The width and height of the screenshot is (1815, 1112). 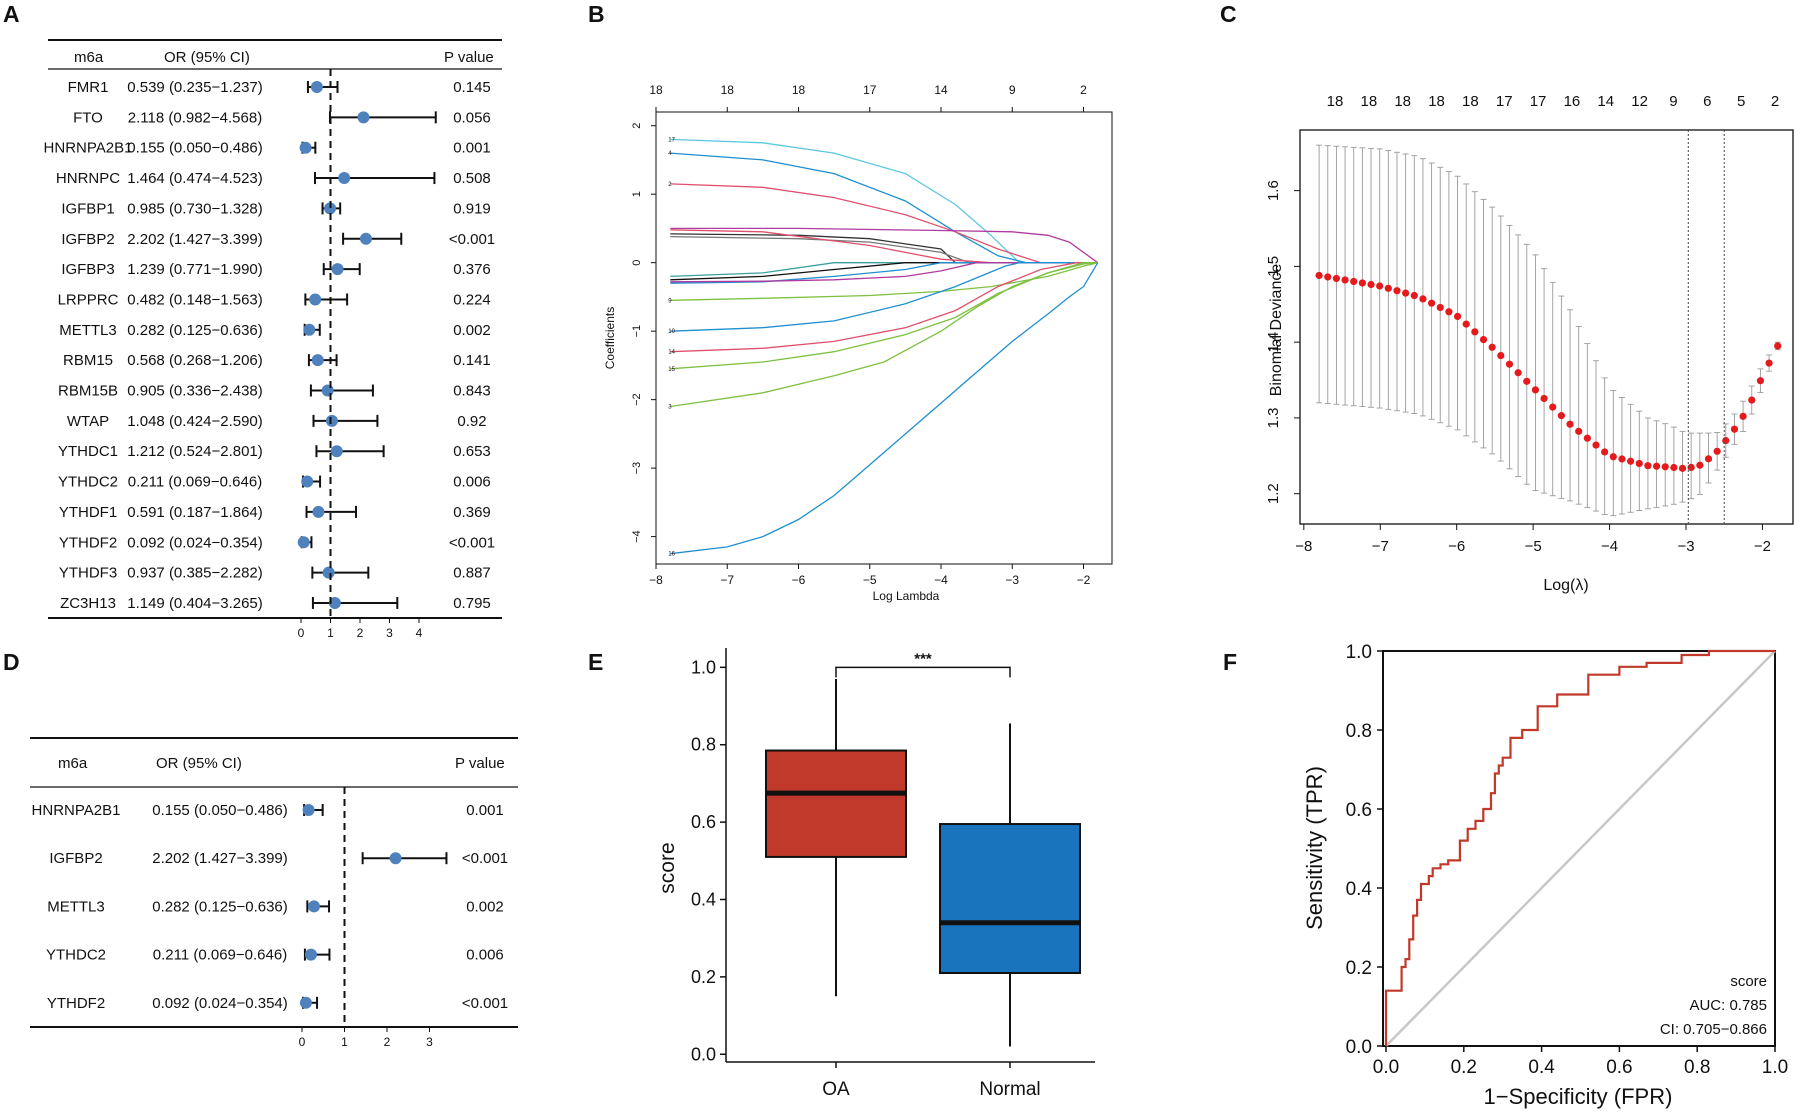 I want to click on forest-gene-label: YTHDC2, so click(x=76, y=955).